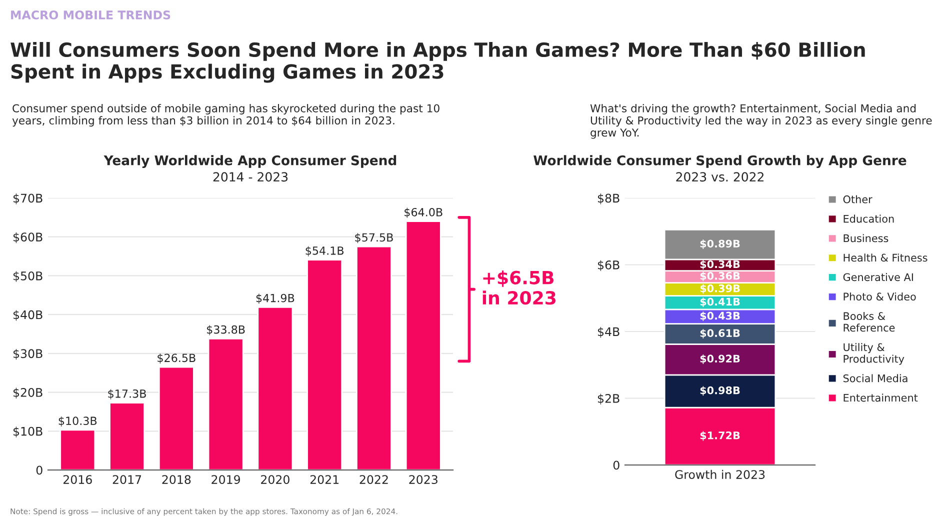  Describe the element at coordinates (423, 479) in the screenshot. I see `x-tick-label: 2023` at that location.